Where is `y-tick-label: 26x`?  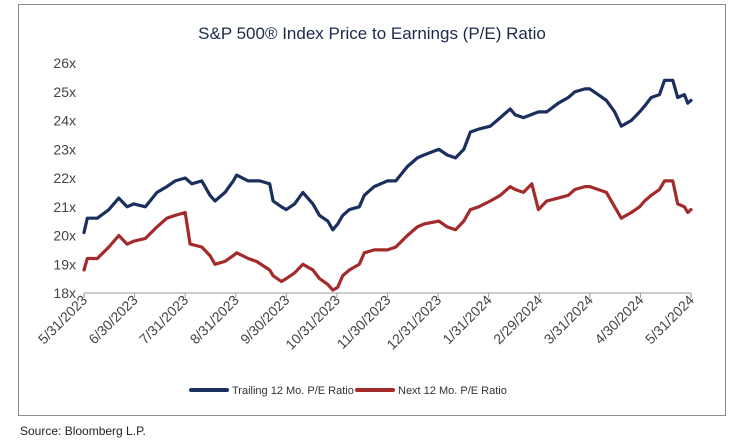 y-tick-label: 26x is located at coordinates (64, 63).